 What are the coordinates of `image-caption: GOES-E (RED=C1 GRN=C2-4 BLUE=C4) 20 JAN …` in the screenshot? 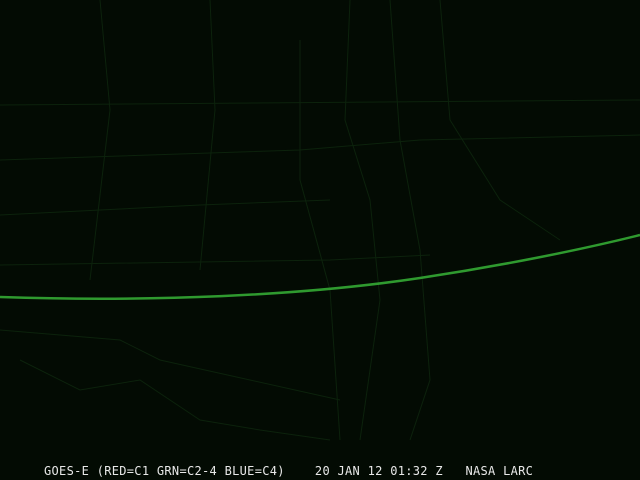 It's located at (288, 471).